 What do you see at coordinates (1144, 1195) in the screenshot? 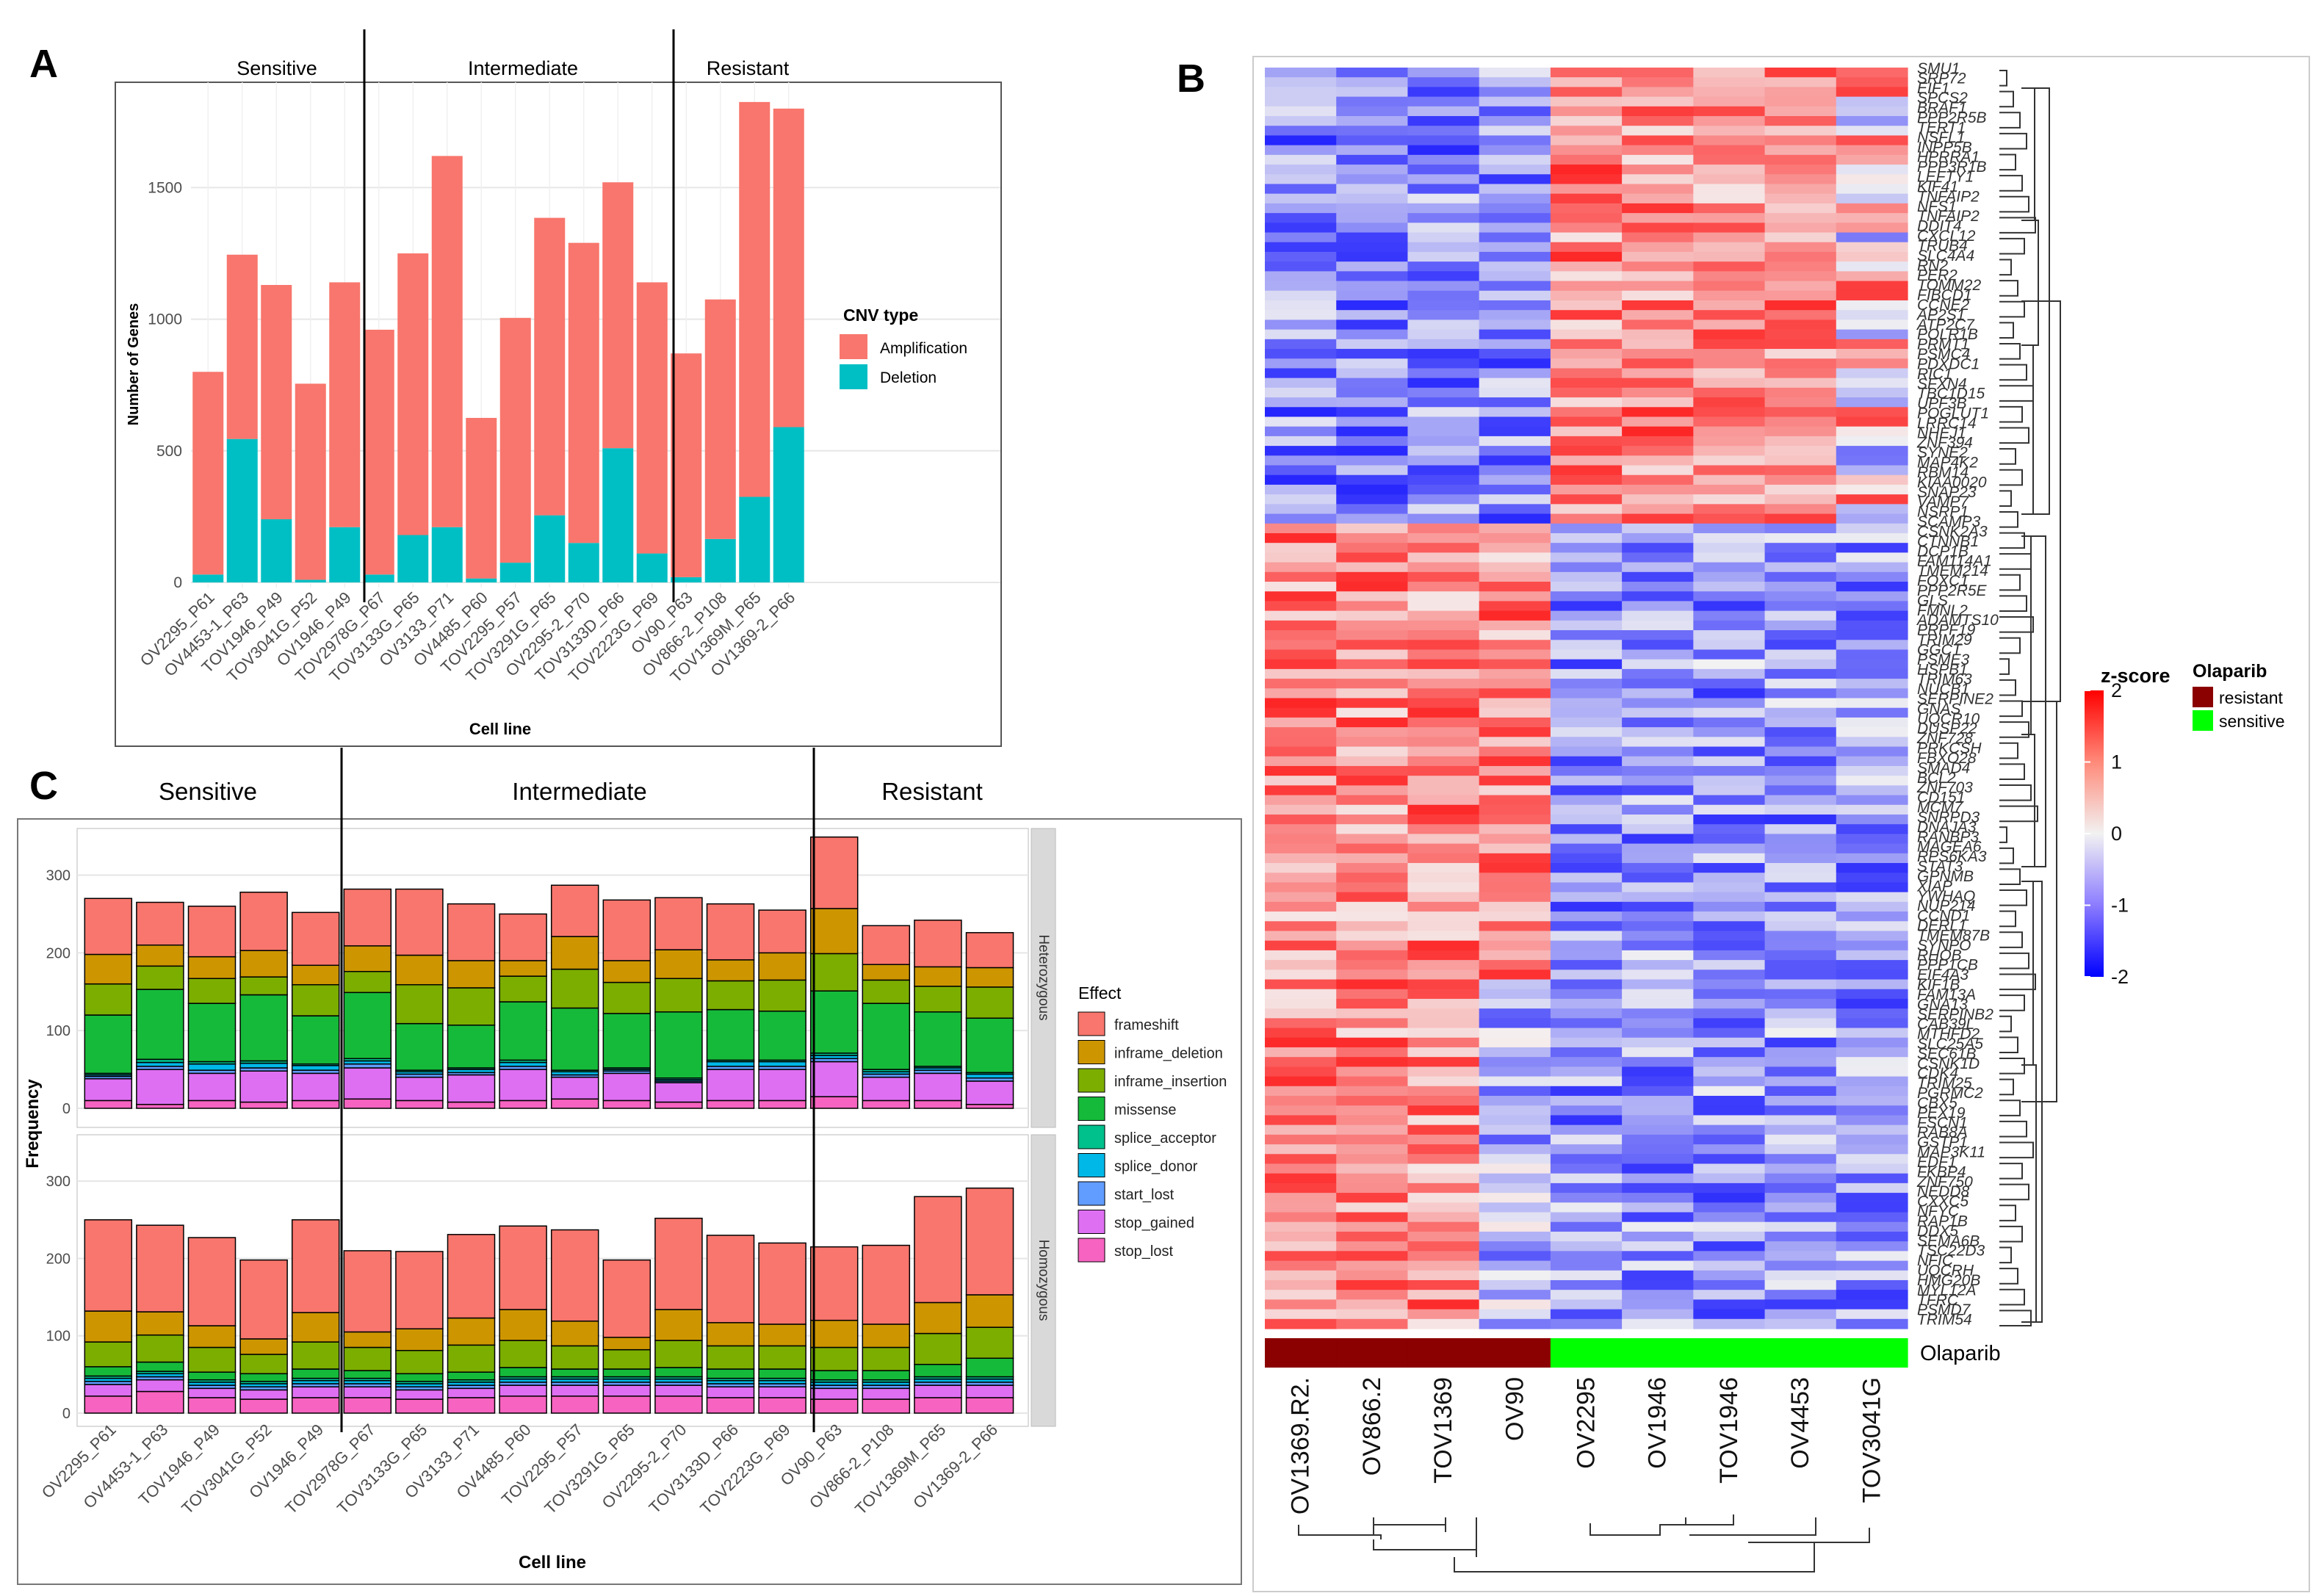
I see `panel-c-legend-label-start-lost: start_lost` at bounding box center [1144, 1195].